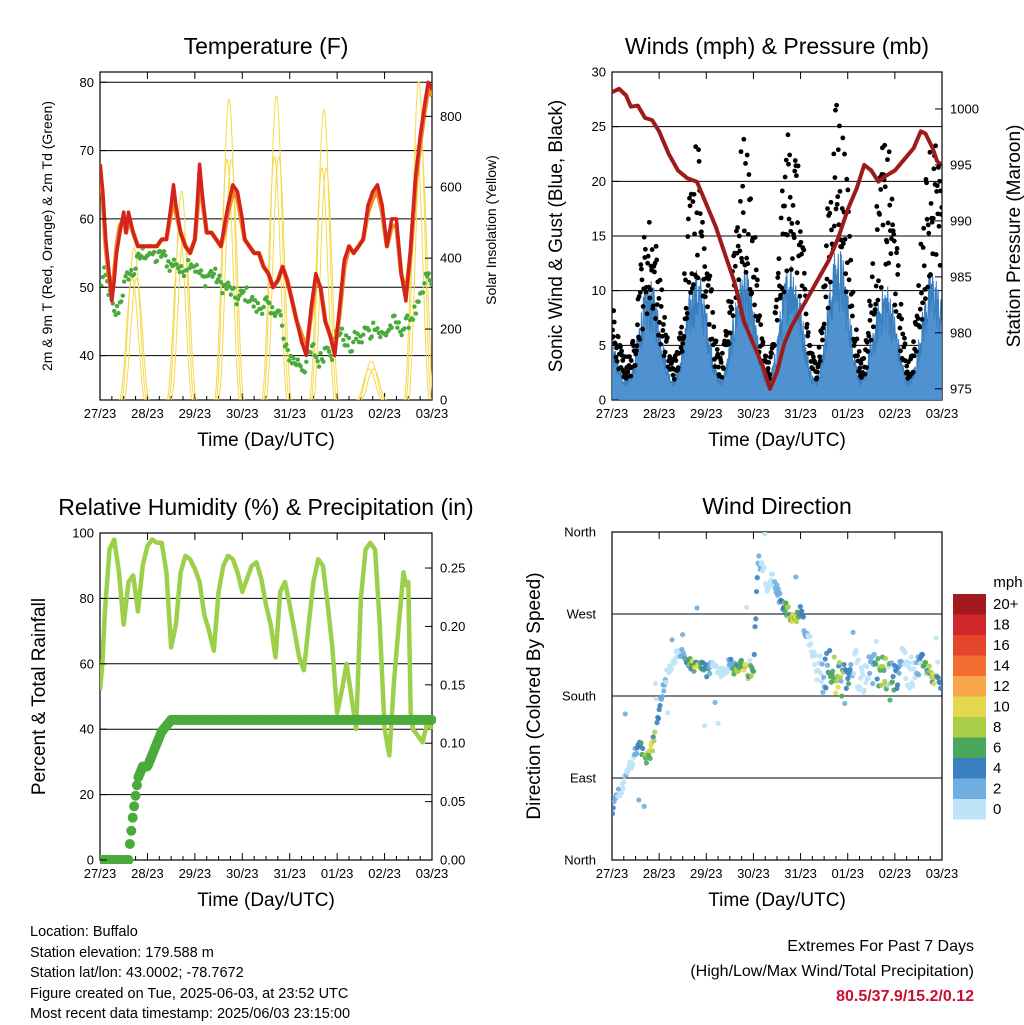 Image resolution: width=1024 pixels, height=1025 pixels. I want to click on x-axis-label: Time (Day/UTC), so click(266, 440).